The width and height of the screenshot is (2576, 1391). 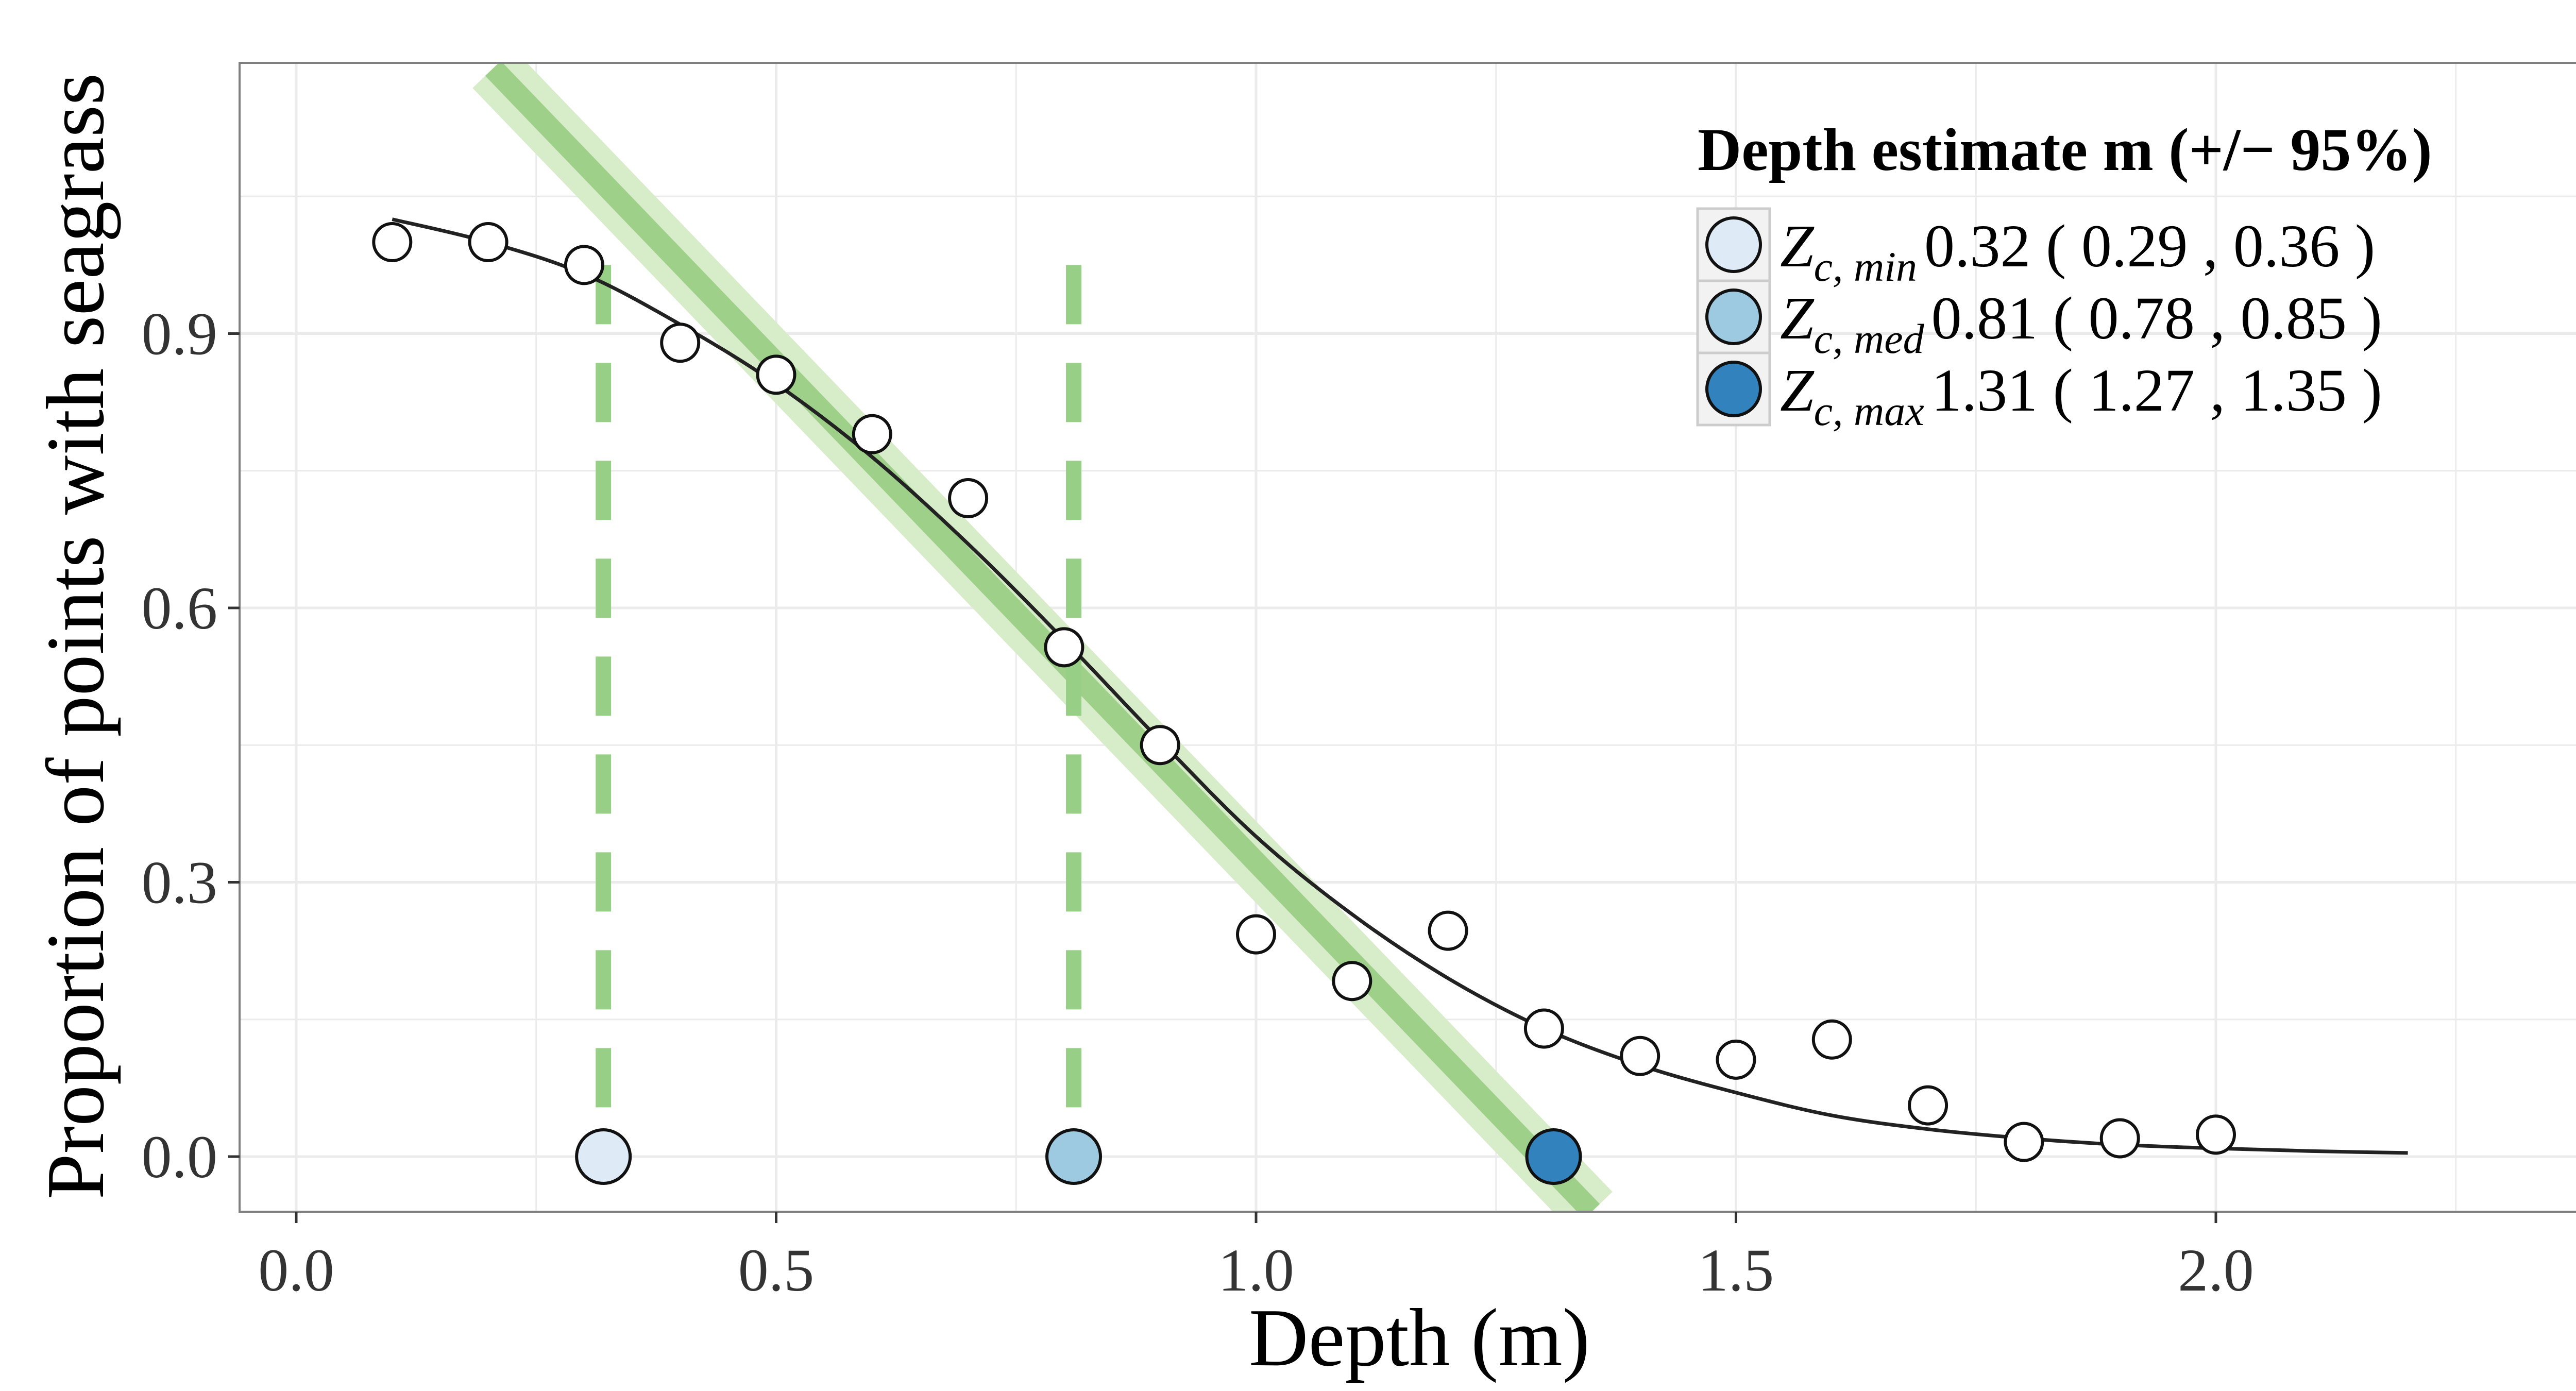 I want to click on legend-entry-label: Zc, max 1.31 ( 1.27 , 1.35 ), so click(x=2081, y=395).